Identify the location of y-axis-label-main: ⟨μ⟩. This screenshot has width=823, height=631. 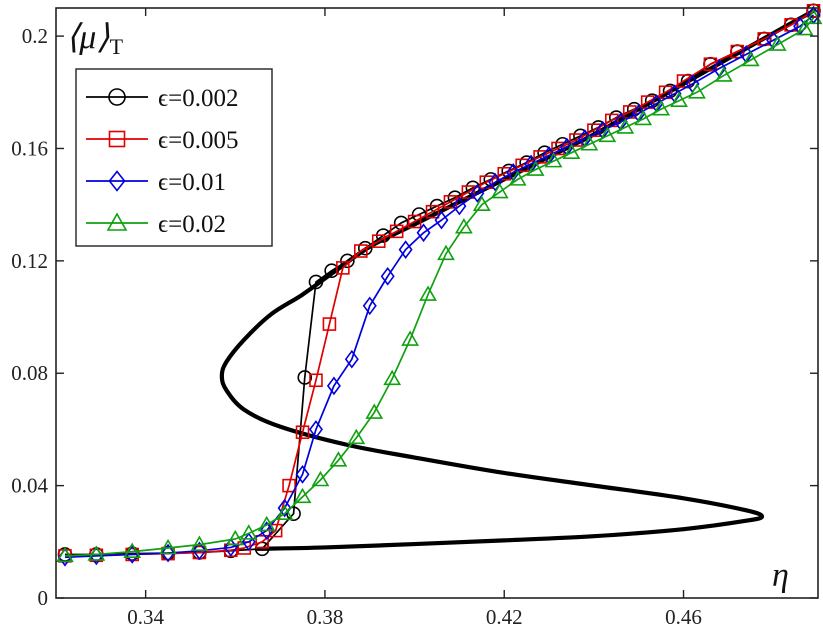
(88, 37).